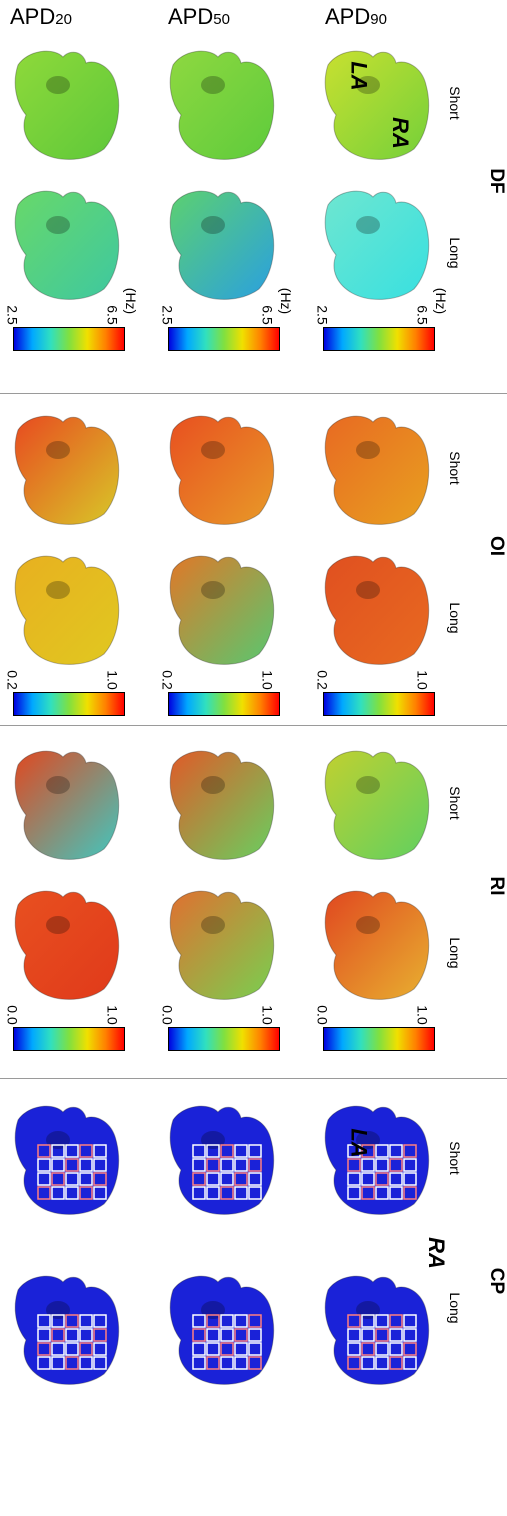  What do you see at coordinates (348, 16) in the screenshot?
I see `column-header-main: APD` at bounding box center [348, 16].